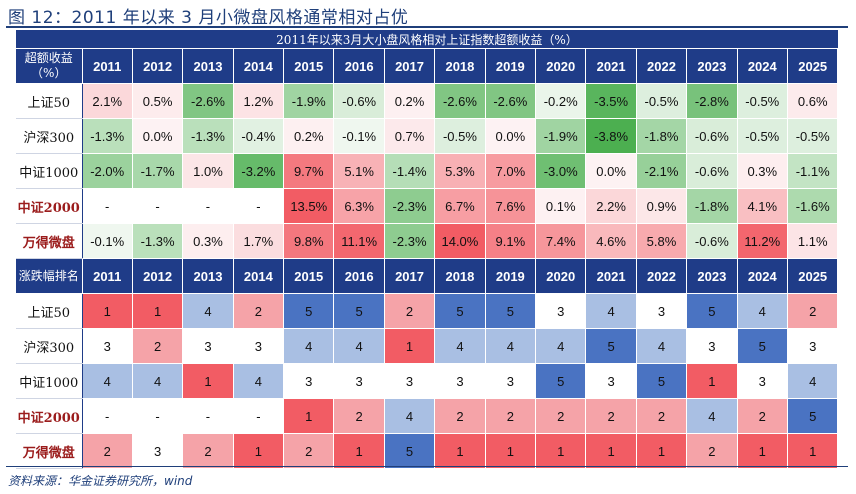 The image size is (856, 494). I want to click on excess-return-cell: 14.0%, so click(460, 241).